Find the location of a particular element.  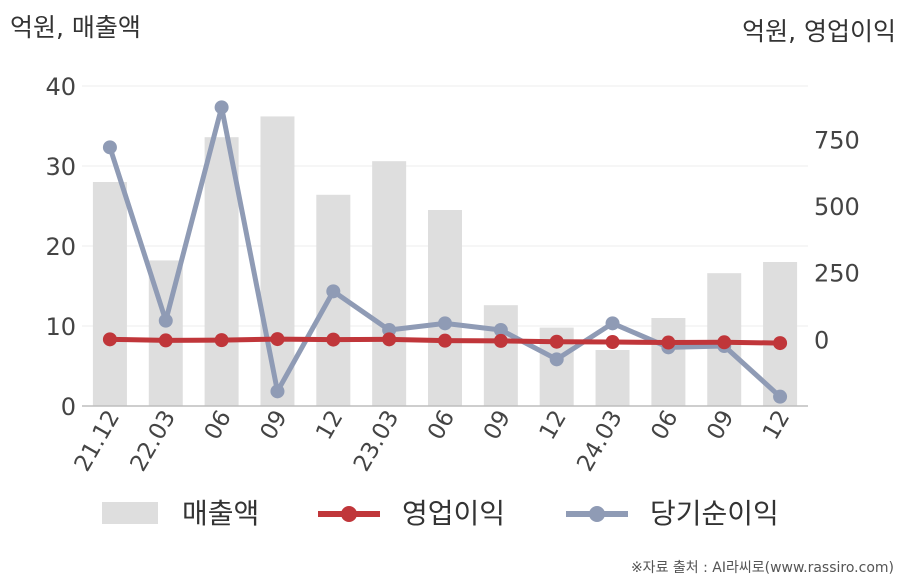

source-note: ※자료 출처 : AI라씨로(www.rassiro.com) is located at coordinates (762, 568).